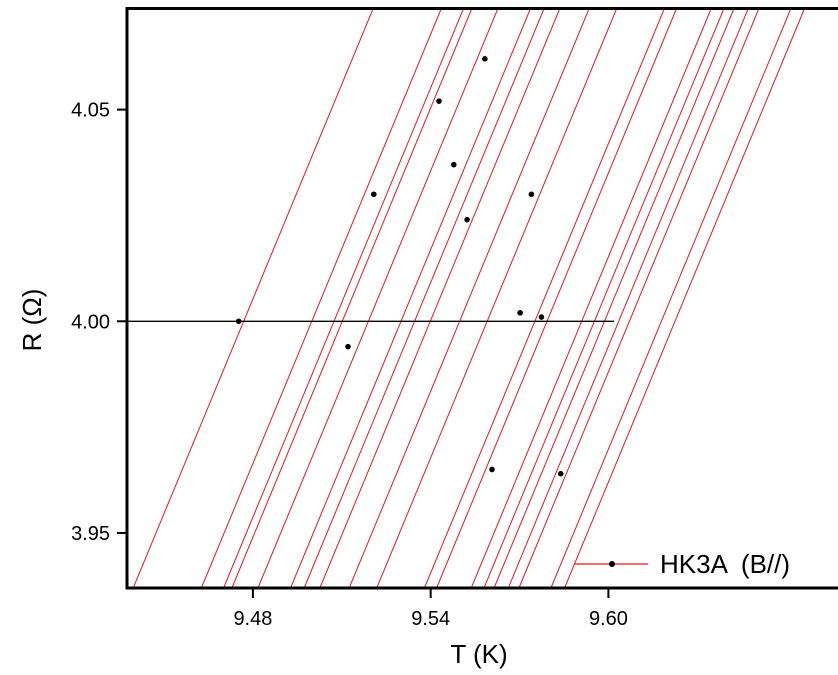 The width and height of the screenshot is (838, 675). I want to click on y-axis-title: R (Ω), so click(32, 320).